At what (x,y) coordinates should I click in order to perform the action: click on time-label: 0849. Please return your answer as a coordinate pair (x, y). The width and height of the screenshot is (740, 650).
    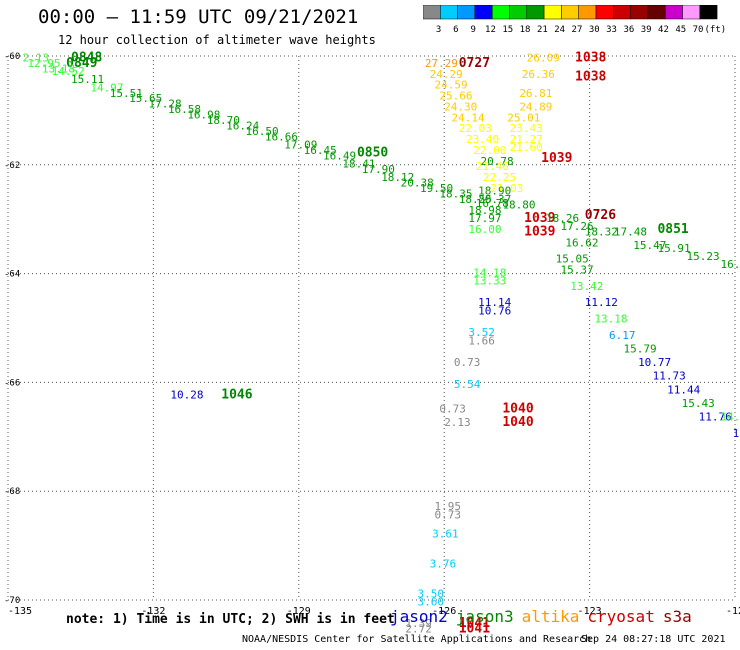
    Looking at the image, I should click on (81, 63).